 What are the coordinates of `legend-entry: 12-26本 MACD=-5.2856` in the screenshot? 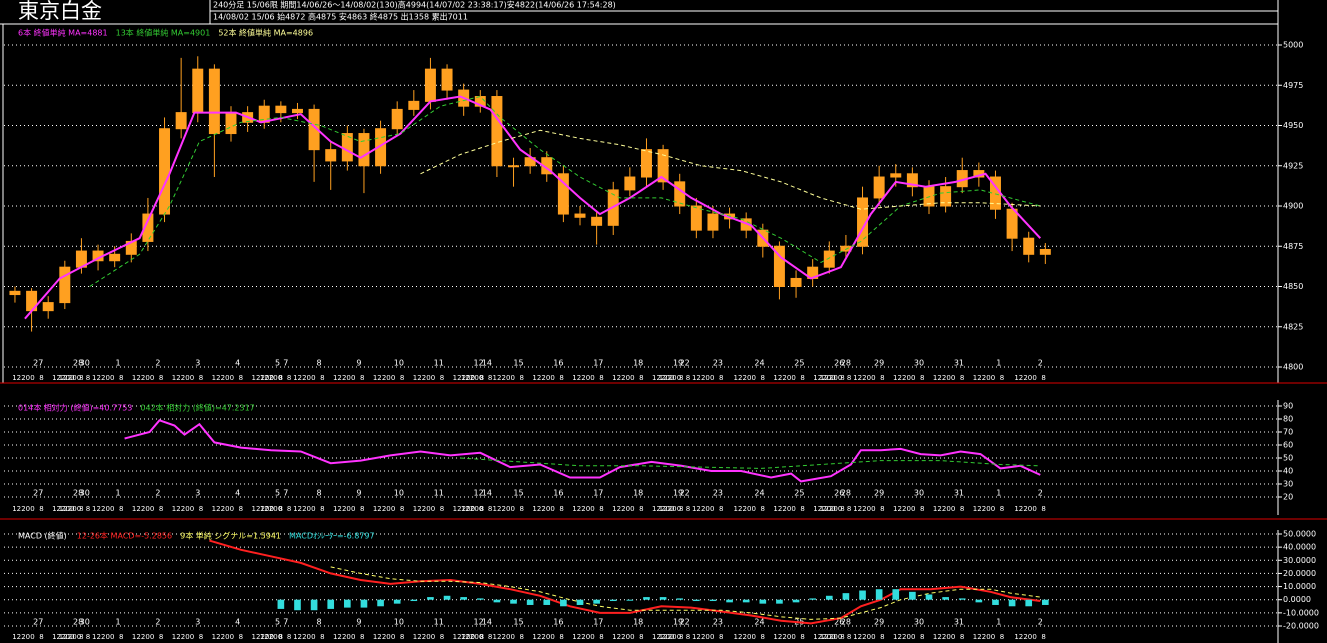 It's located at (124, 536).